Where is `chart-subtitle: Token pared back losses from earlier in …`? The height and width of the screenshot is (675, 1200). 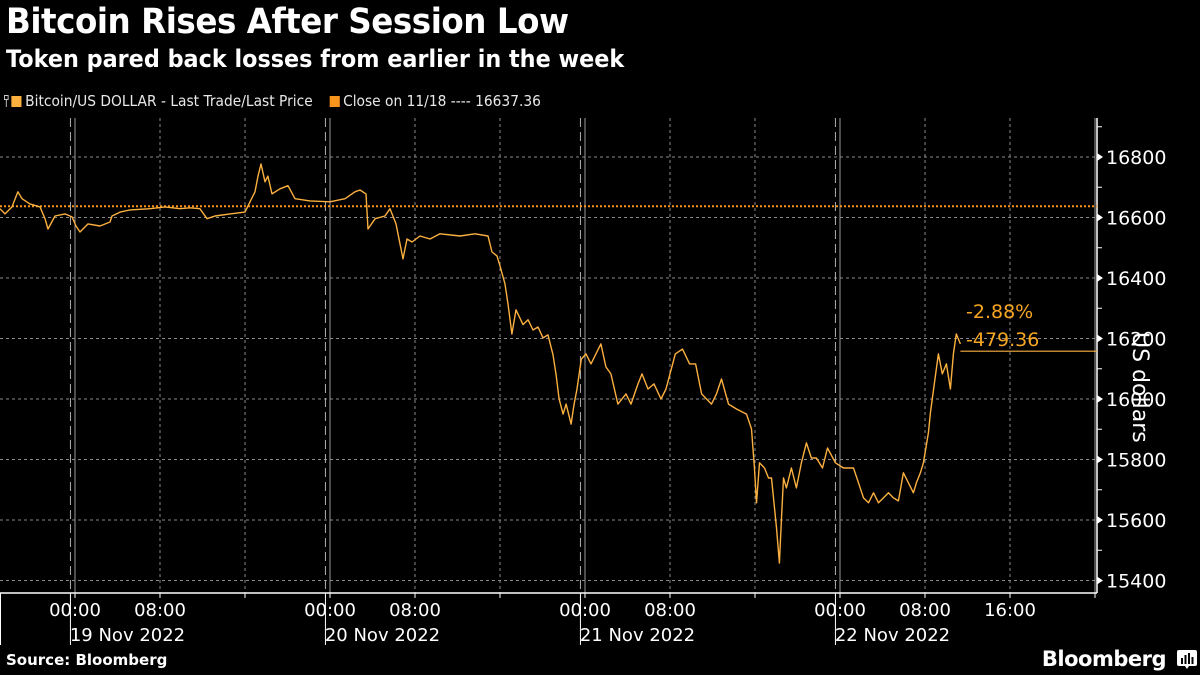
chart-subtitle: Token pared back losses from earlier in … is located at coordinates (315, 59).